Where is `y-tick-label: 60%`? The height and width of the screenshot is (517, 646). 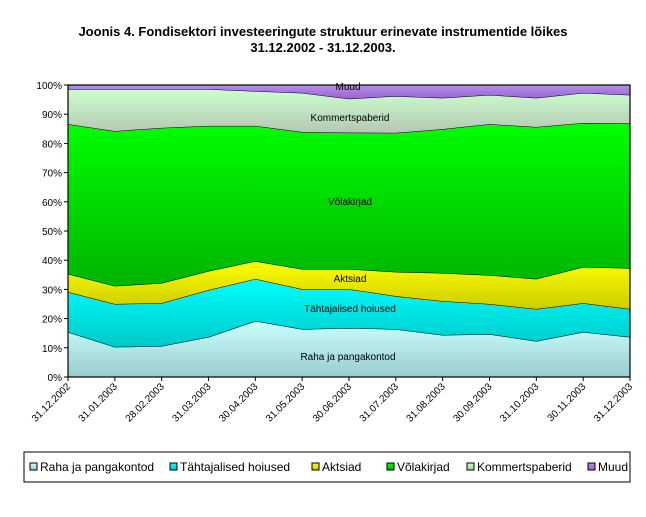 y-tick-label: 60% is located at coordinates (52, 203).